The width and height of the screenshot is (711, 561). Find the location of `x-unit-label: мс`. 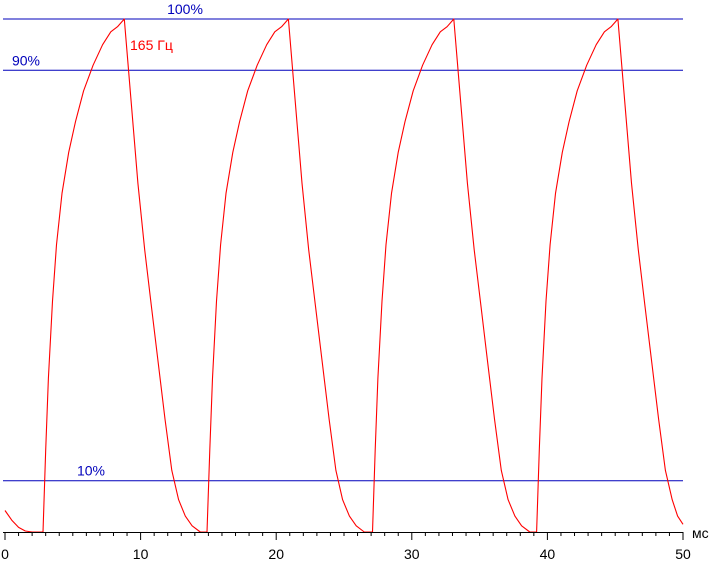

x-unit-label: мс is located at coordinates (700, 533).